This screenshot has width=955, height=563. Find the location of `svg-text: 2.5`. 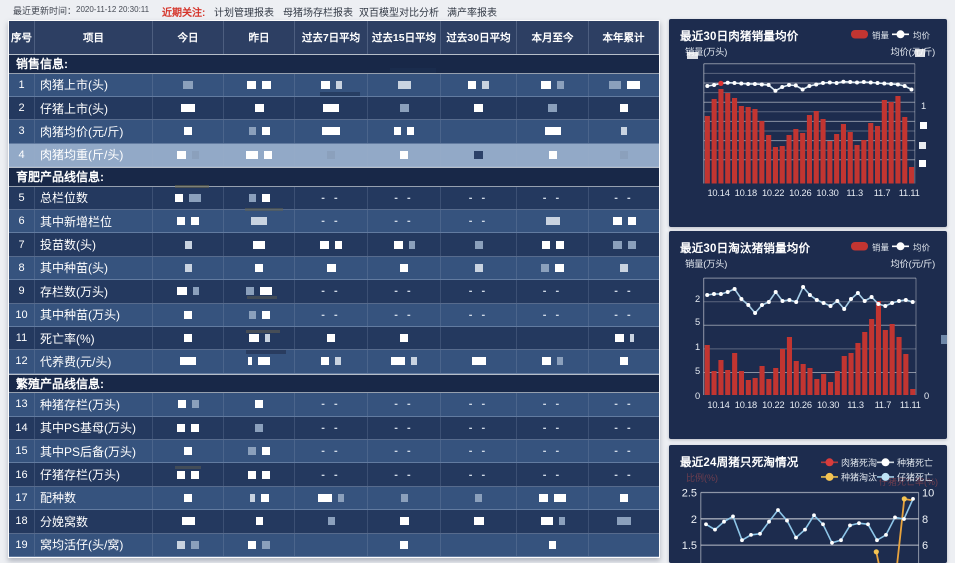

svg-text: 2.5 is located at coordinates (689, 494).